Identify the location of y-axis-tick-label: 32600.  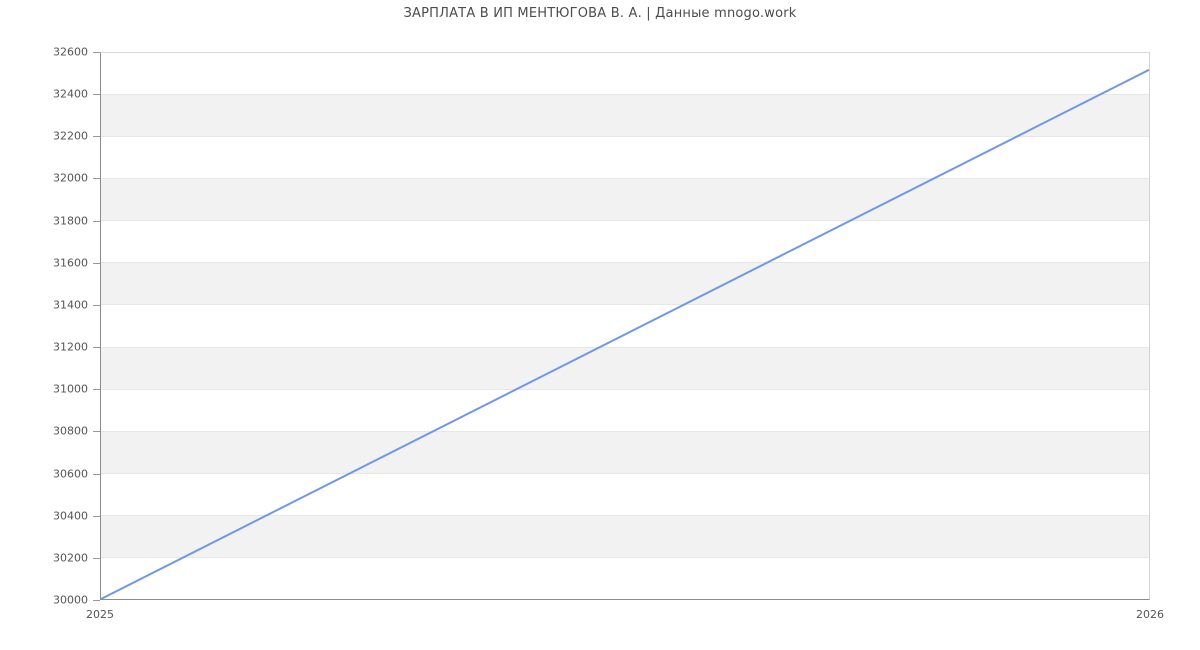
(70, 52).